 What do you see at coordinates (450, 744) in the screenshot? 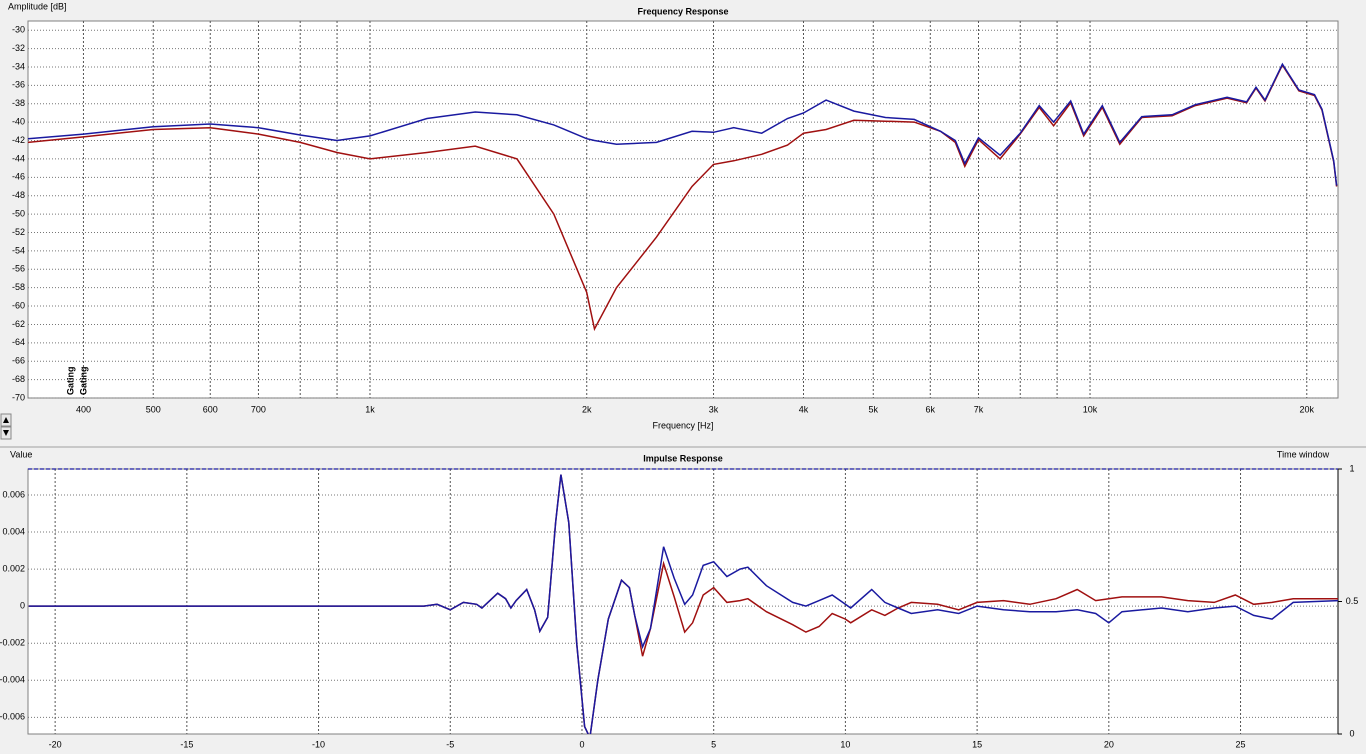
I see `x-tick-label: -5` at bounding box center [450, 744].